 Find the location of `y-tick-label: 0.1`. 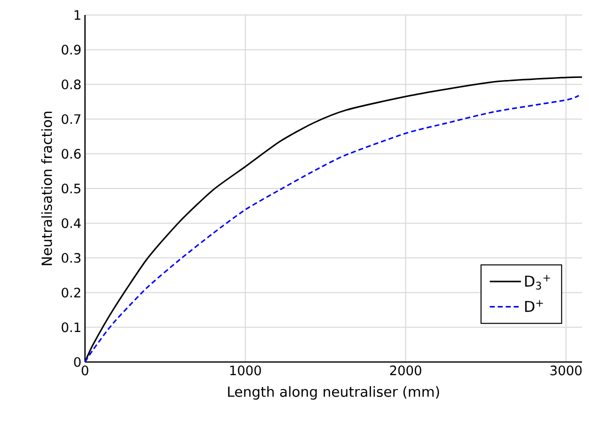

y-tick-label: 0.1 is located at coordinates (71, 327).